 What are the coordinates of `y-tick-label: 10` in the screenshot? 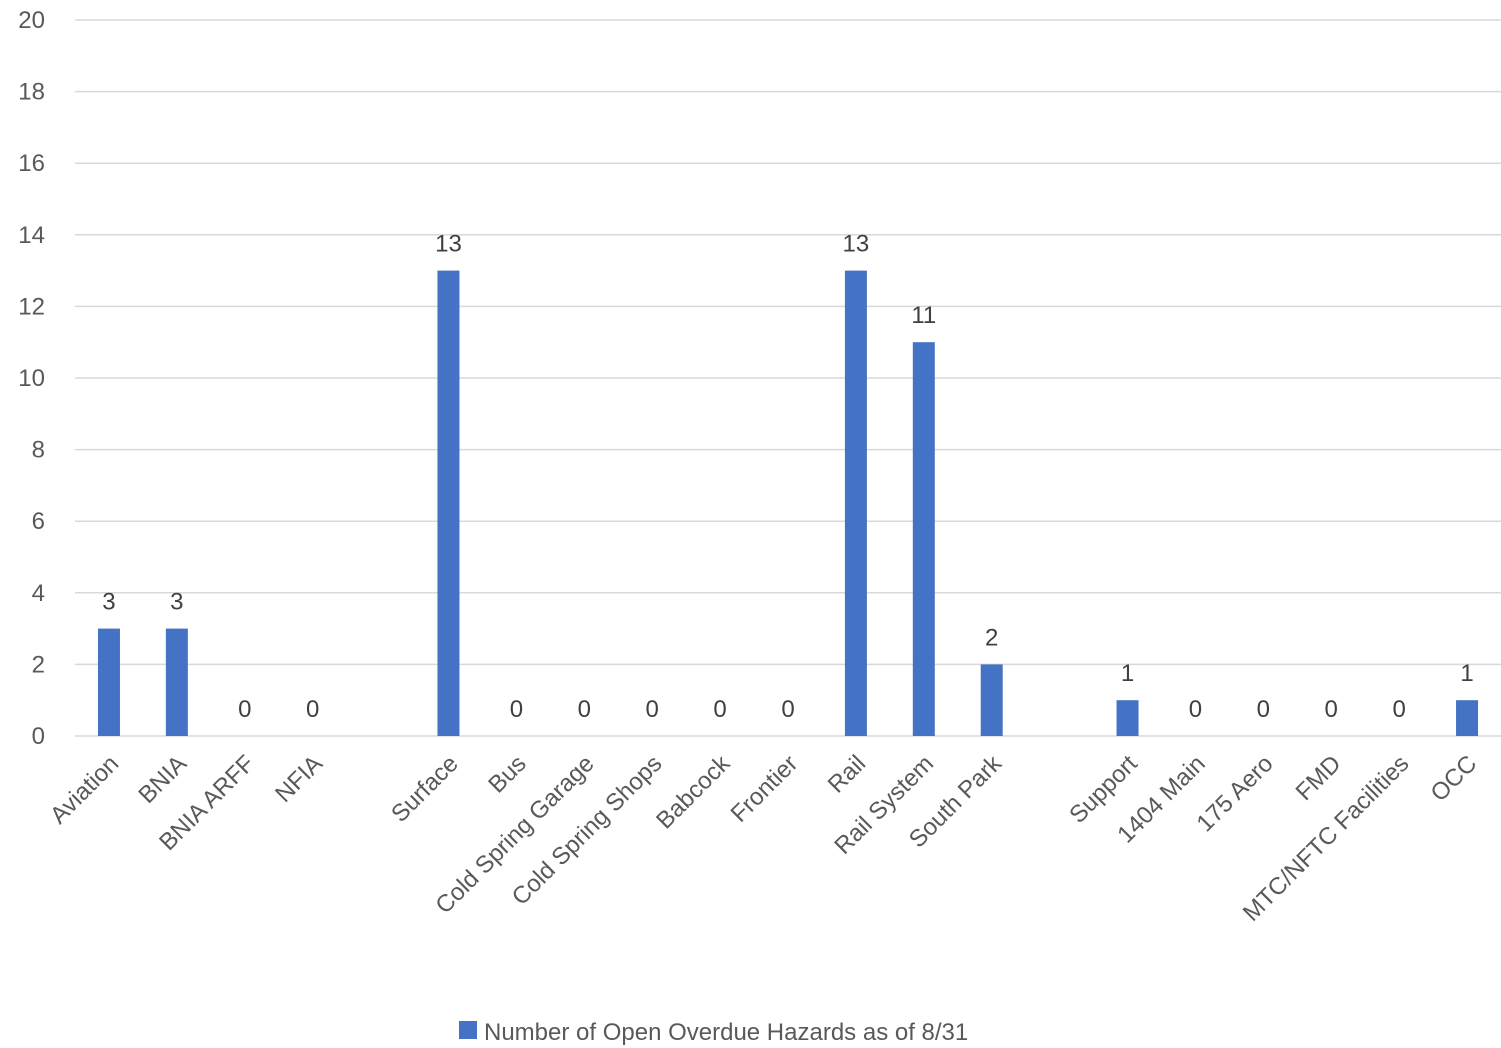 It's located at (31, 378).